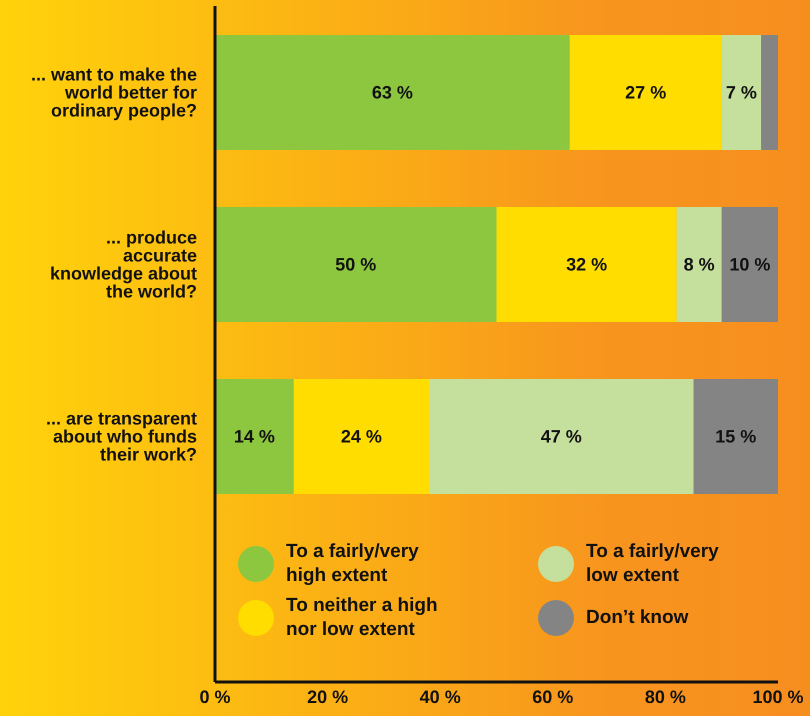 The height and width of the screenshot is (716, 810). I want to click on data-label: 32 %, so click(587, 264).